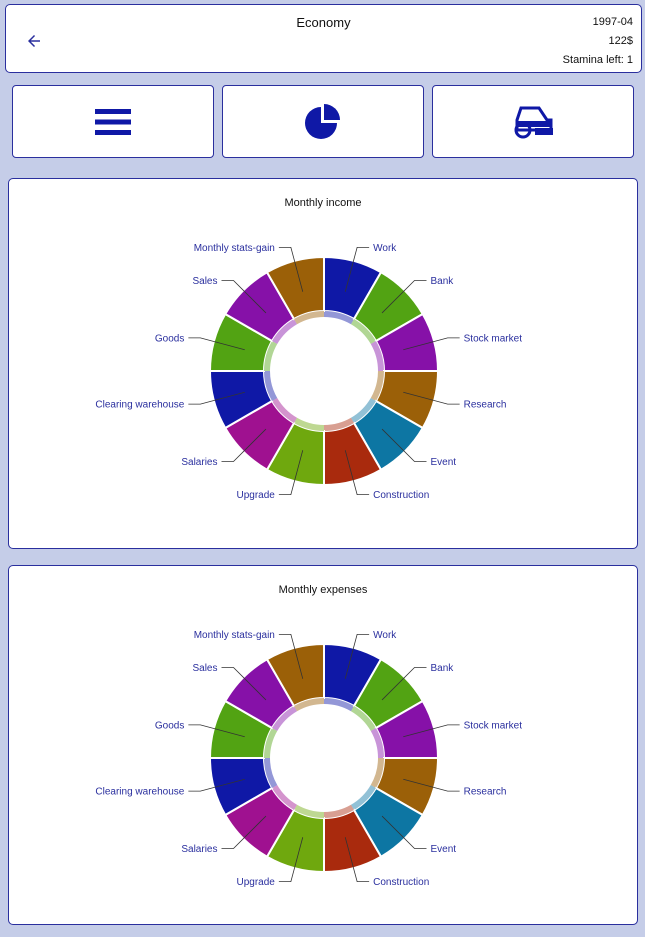 The width and height of the screenshot is (645, 937). I want to click on statistics-button, so click(323, 121).